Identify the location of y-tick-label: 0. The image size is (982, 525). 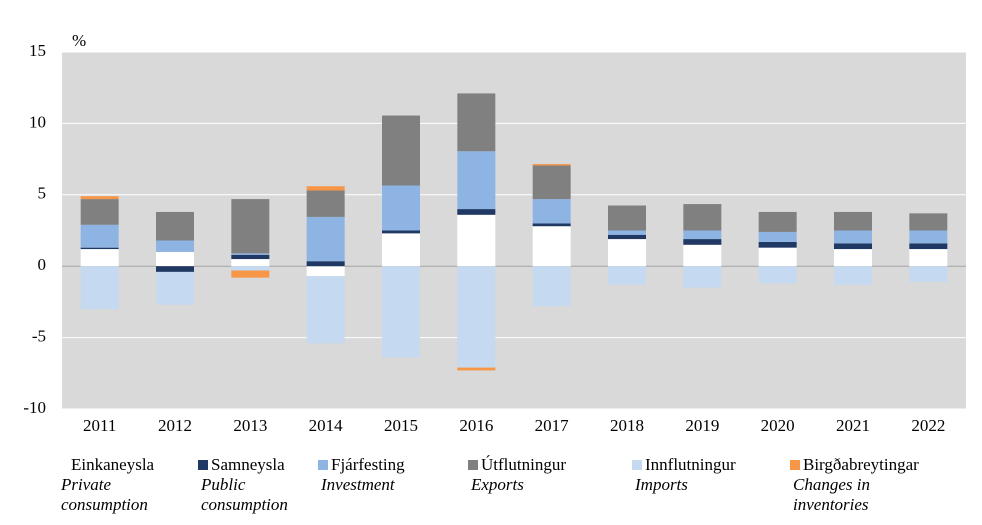
(42, 264).